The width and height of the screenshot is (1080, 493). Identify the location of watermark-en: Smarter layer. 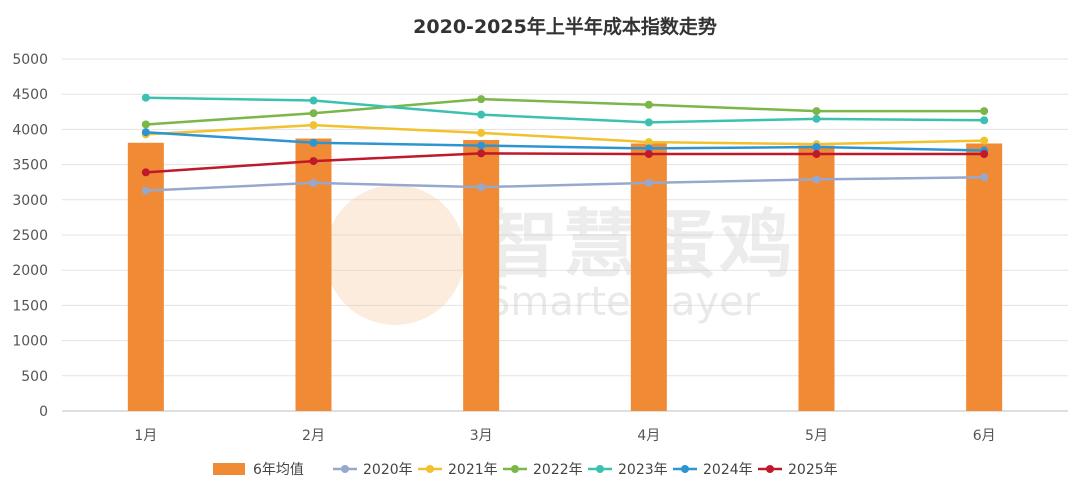
(623, 302).